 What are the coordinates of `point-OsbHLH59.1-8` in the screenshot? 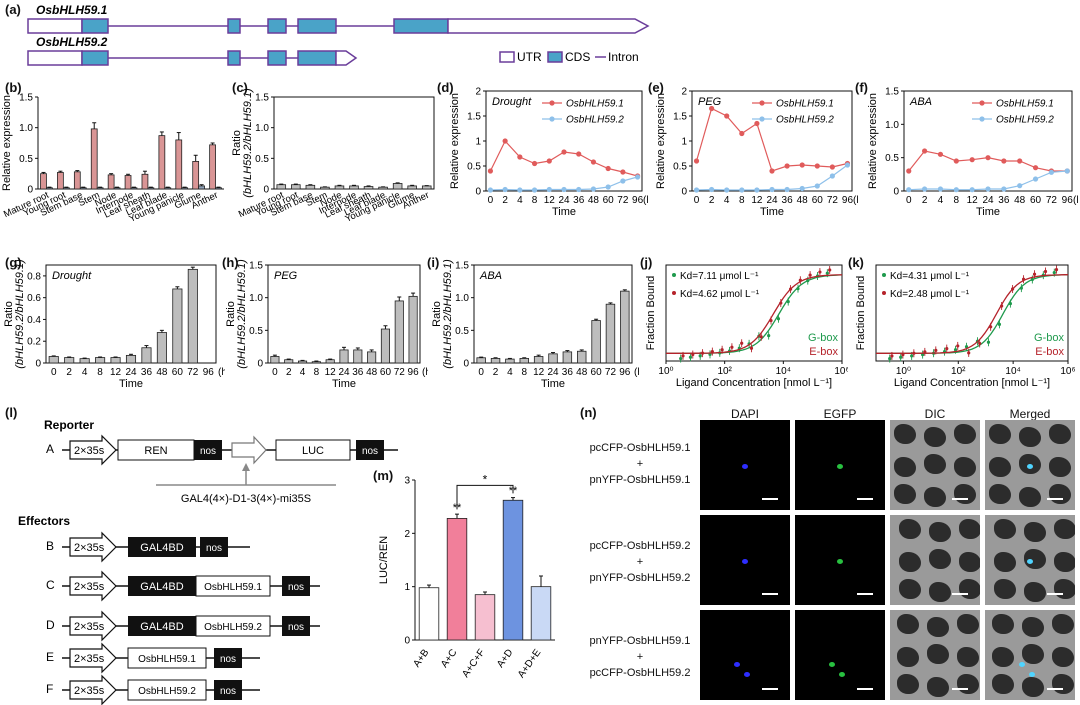 It's located at (534, 163).